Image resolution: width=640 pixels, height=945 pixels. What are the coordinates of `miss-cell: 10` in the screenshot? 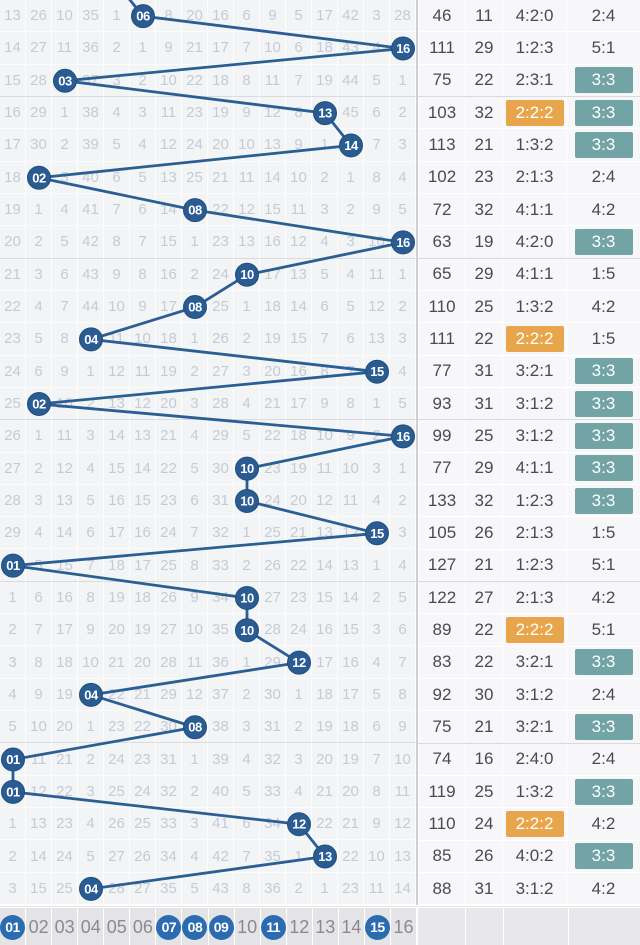 It's located at (377, 856).